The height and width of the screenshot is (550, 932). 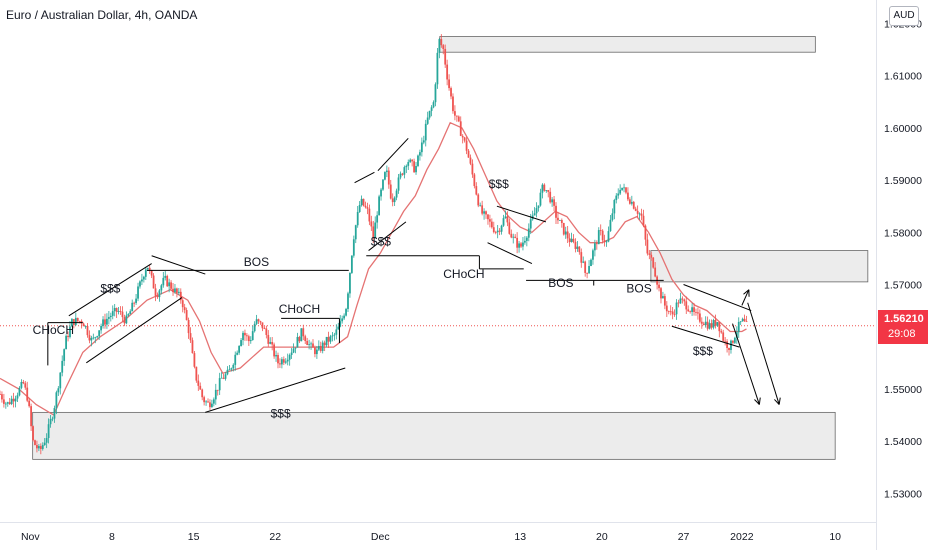 What do you see at coordinates (194, 537) in the screenshot?
I see `x-tick-label: 15` at bounding box center [194, 537].